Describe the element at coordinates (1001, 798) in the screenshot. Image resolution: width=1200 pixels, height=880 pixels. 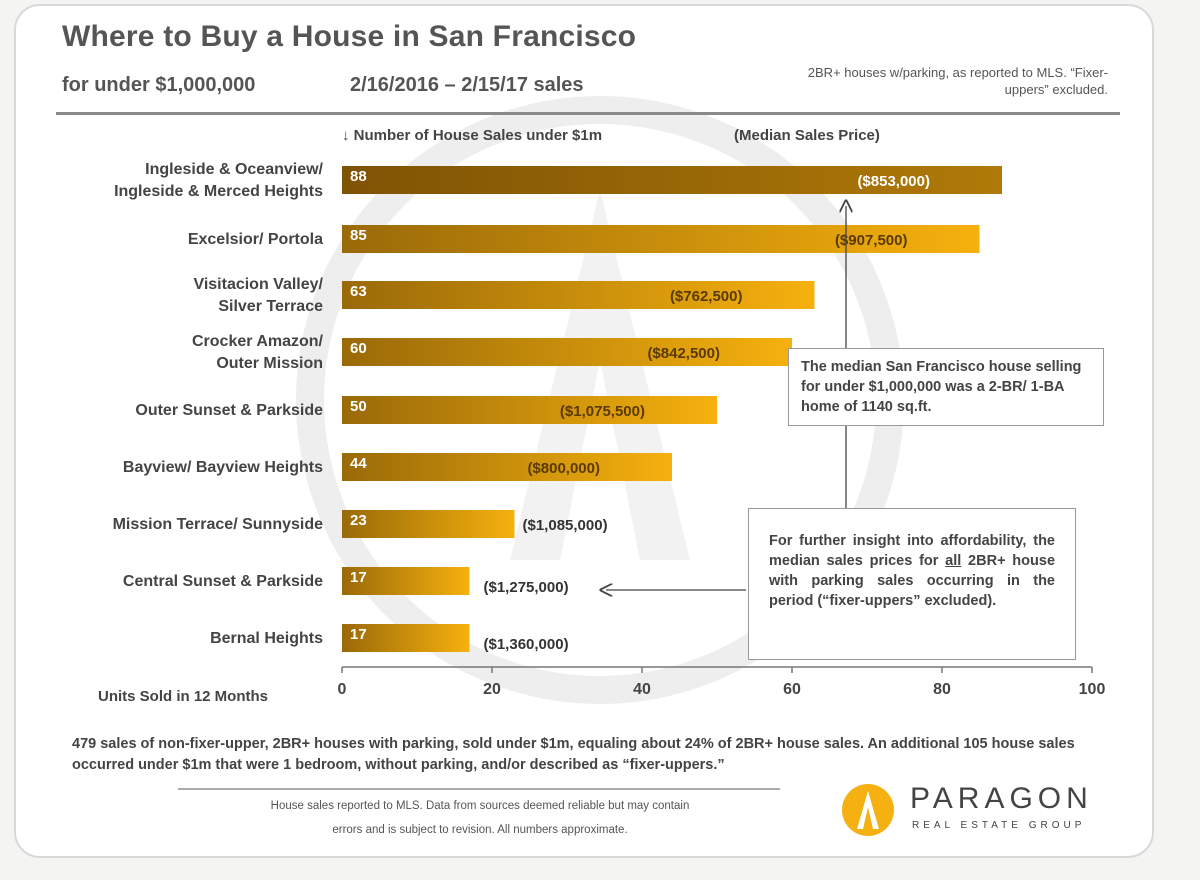
I see `company-logo-name: PARAGON` at that location.